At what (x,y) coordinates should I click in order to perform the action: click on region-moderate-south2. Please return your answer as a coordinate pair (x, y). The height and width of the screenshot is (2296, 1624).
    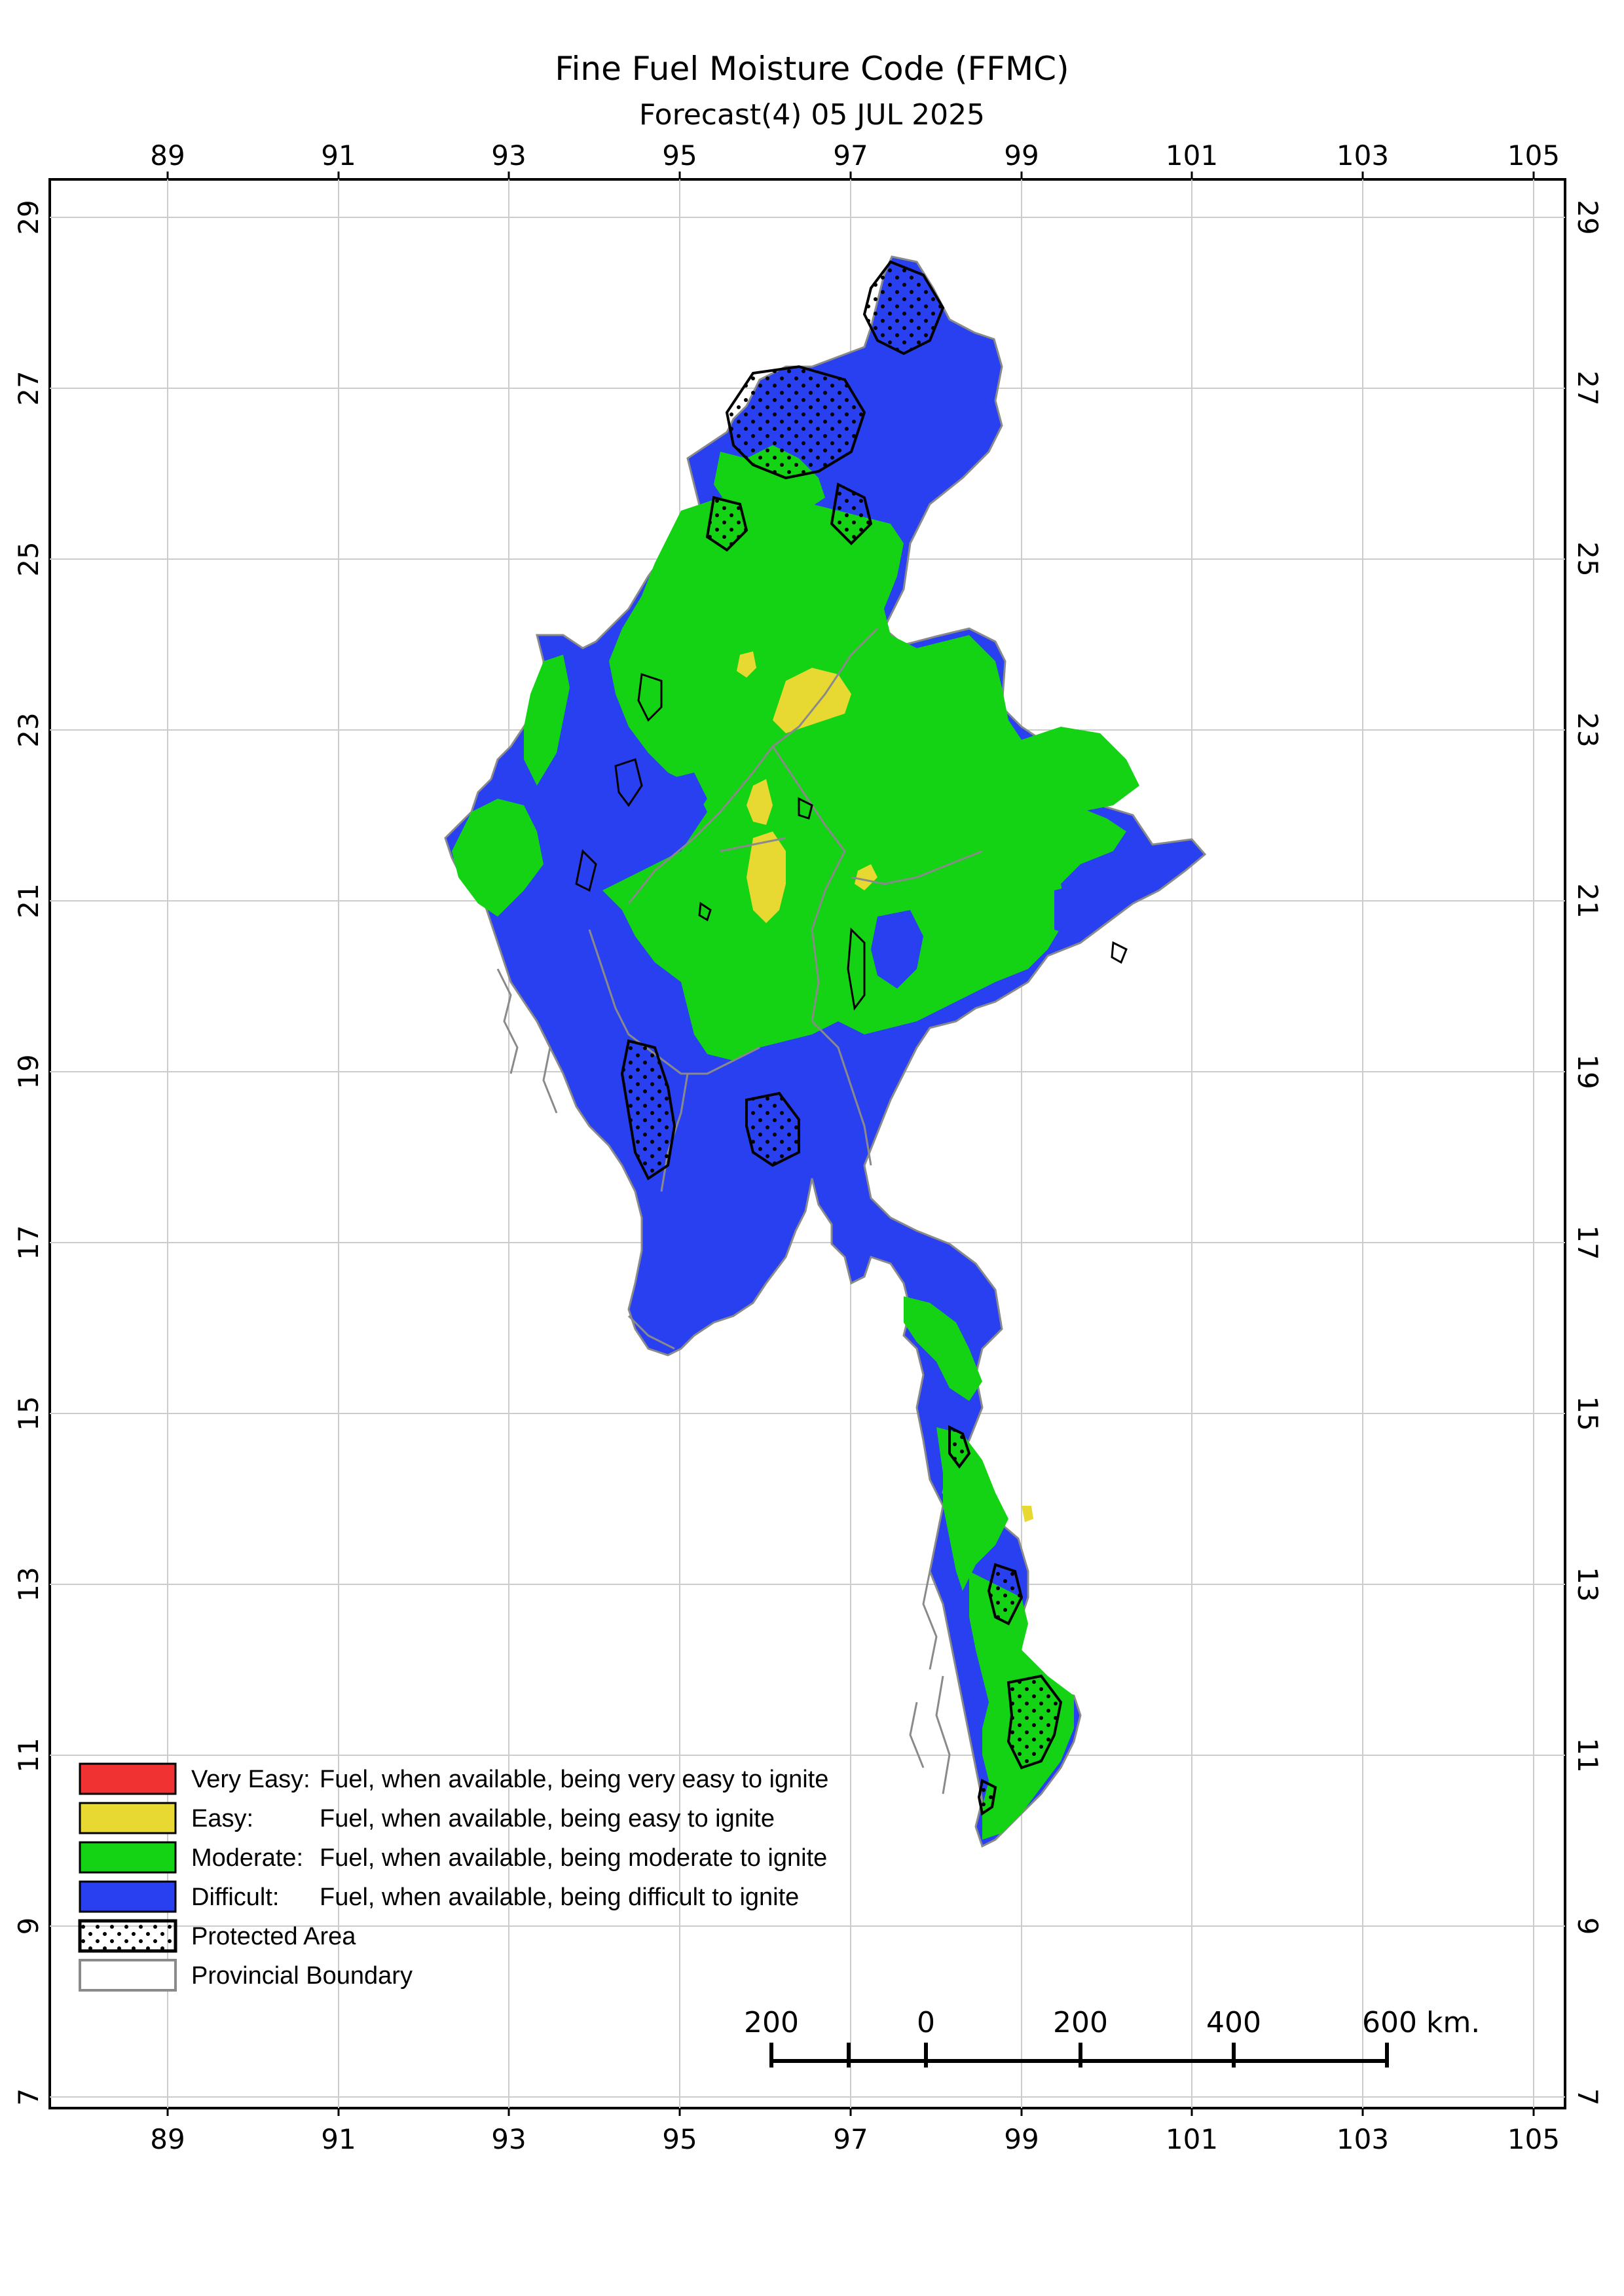
    Looking at the image, I should click on (972, 1509).